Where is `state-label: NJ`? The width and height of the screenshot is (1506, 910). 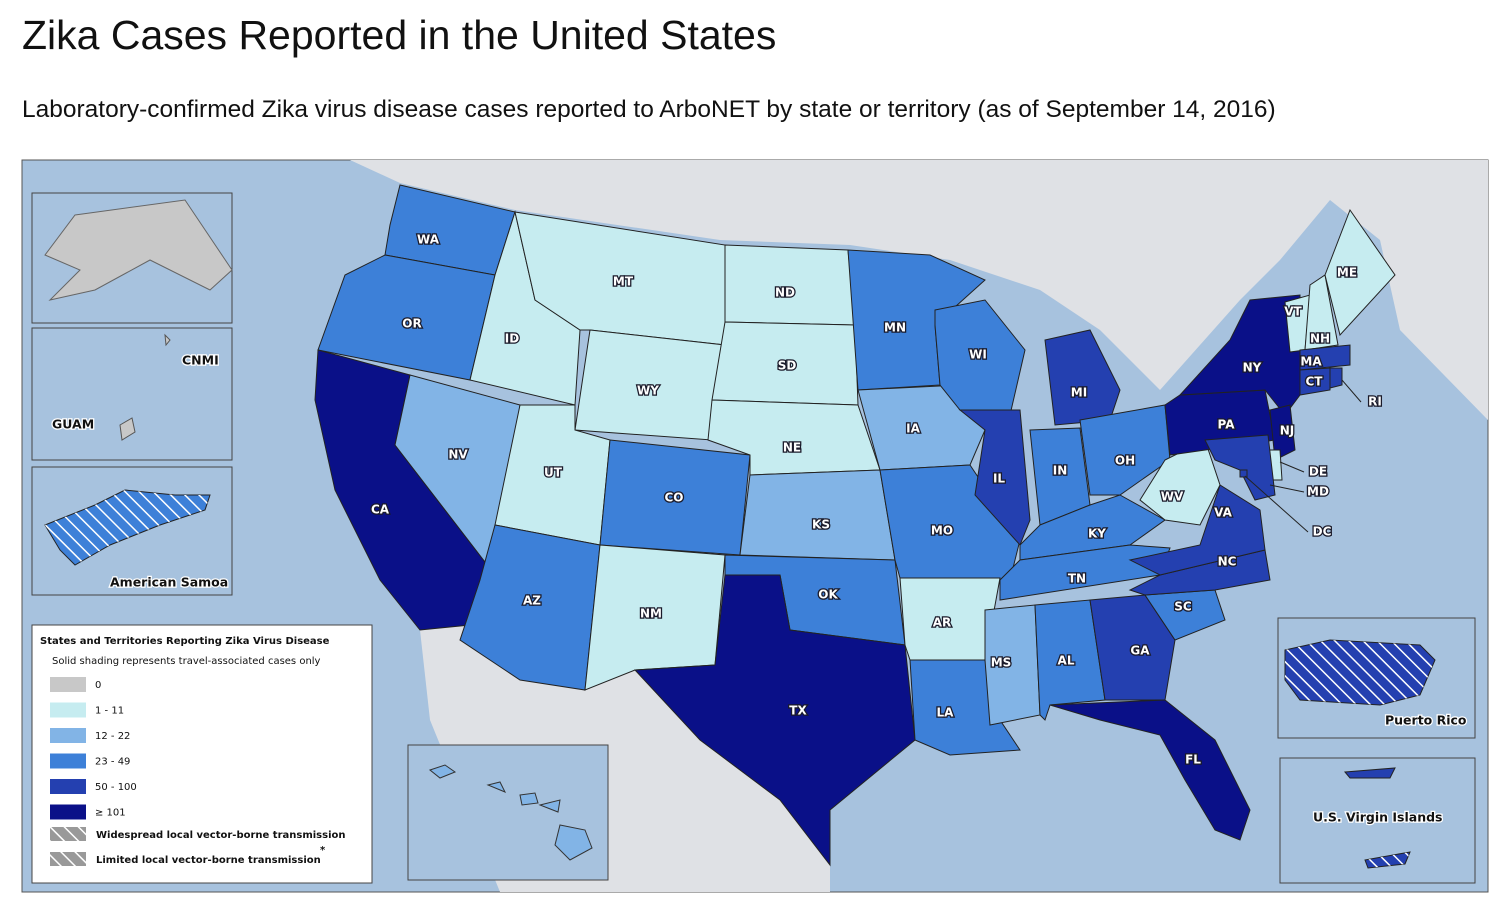
state-label: NJ is located at coordinates (1287, 431).